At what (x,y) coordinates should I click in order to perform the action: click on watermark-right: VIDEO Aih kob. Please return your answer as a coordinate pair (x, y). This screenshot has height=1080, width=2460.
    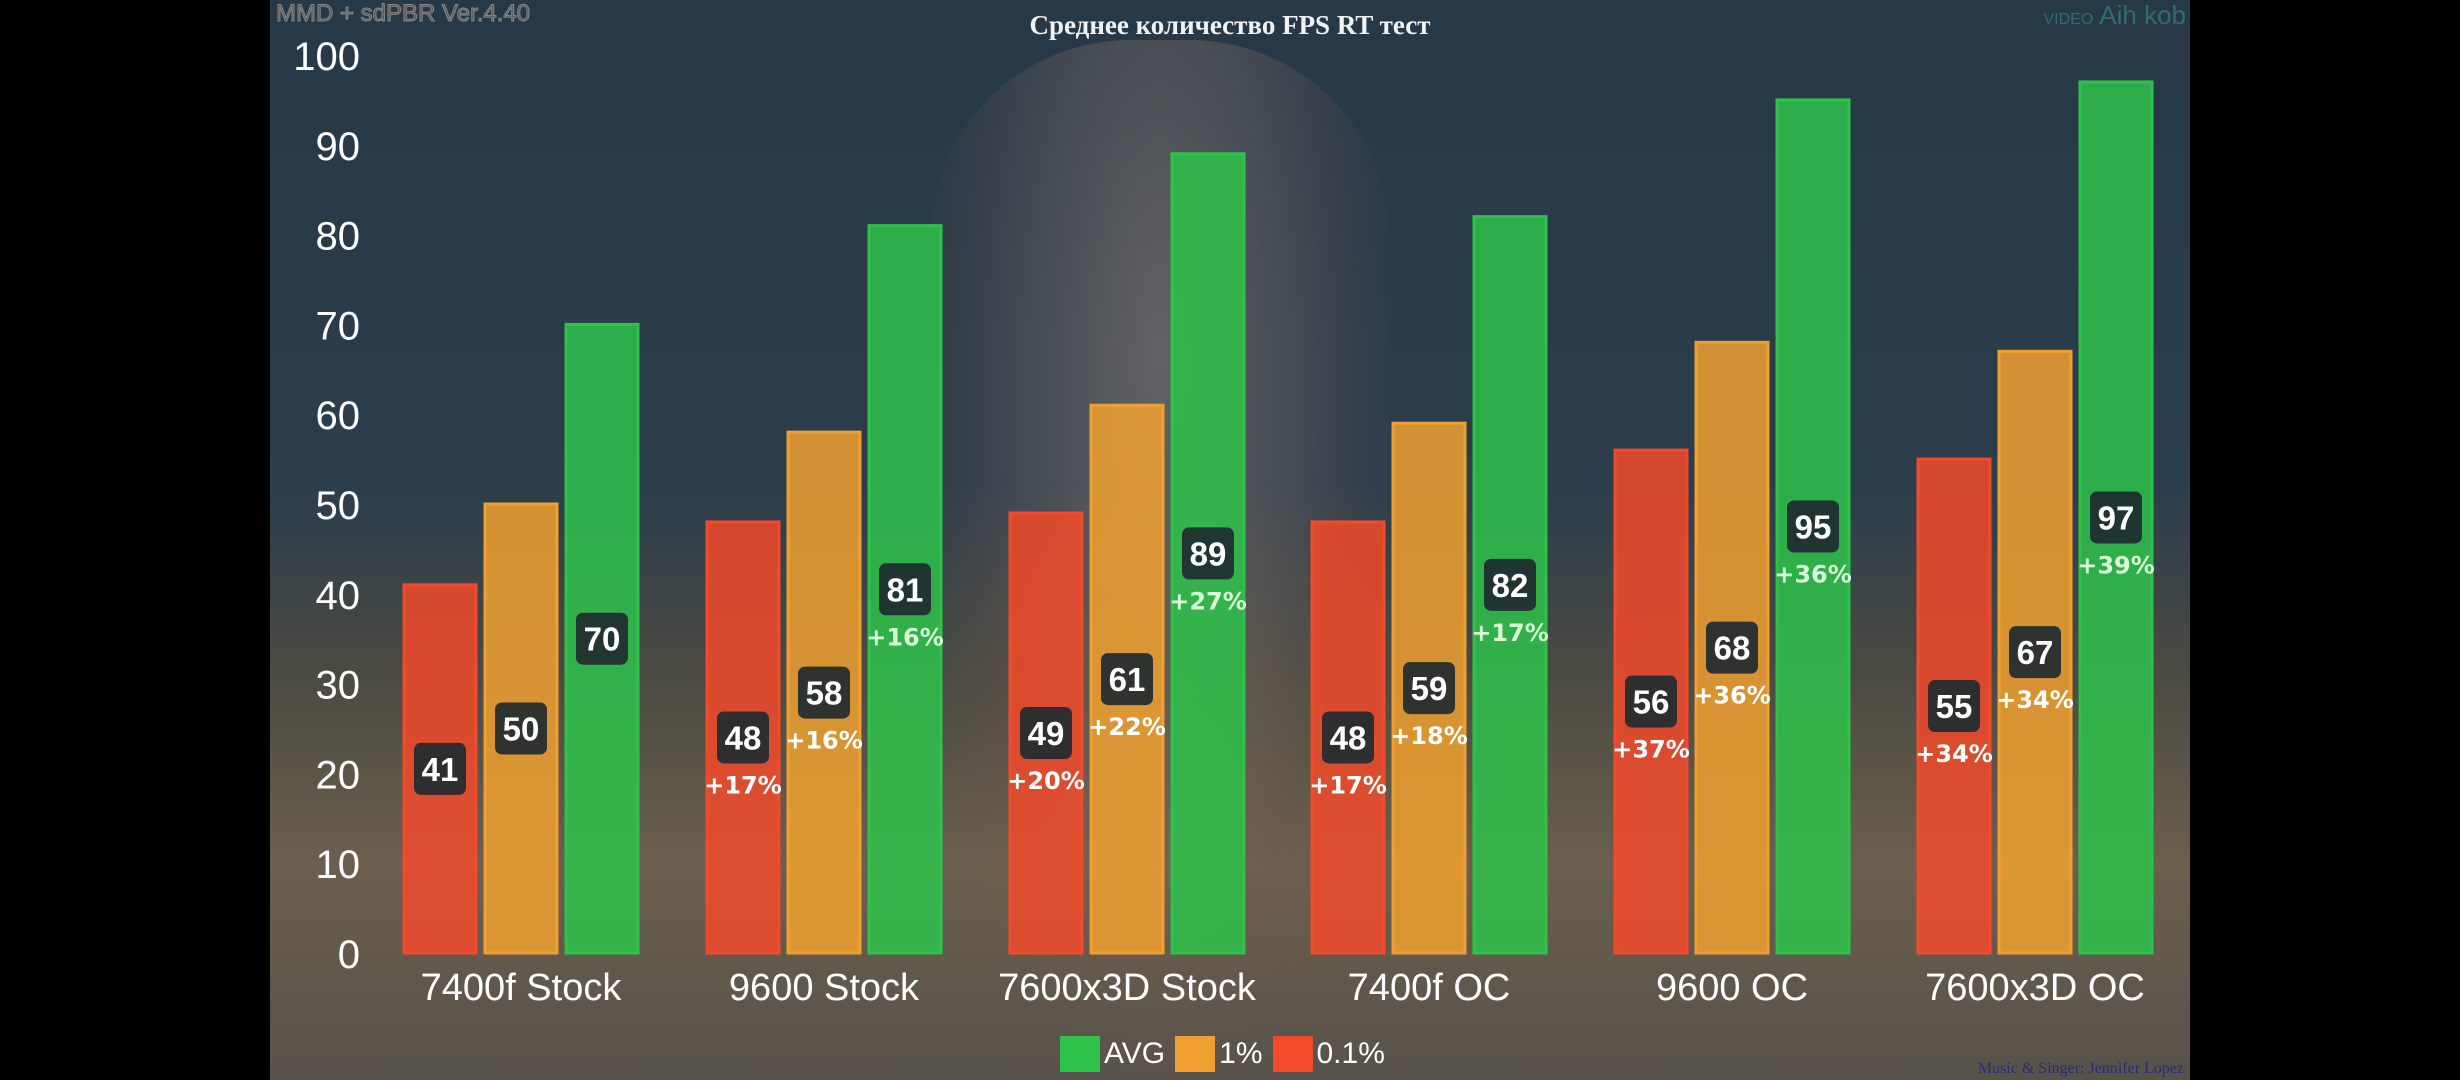
    Looking at the image, I should click on (2114, 15).